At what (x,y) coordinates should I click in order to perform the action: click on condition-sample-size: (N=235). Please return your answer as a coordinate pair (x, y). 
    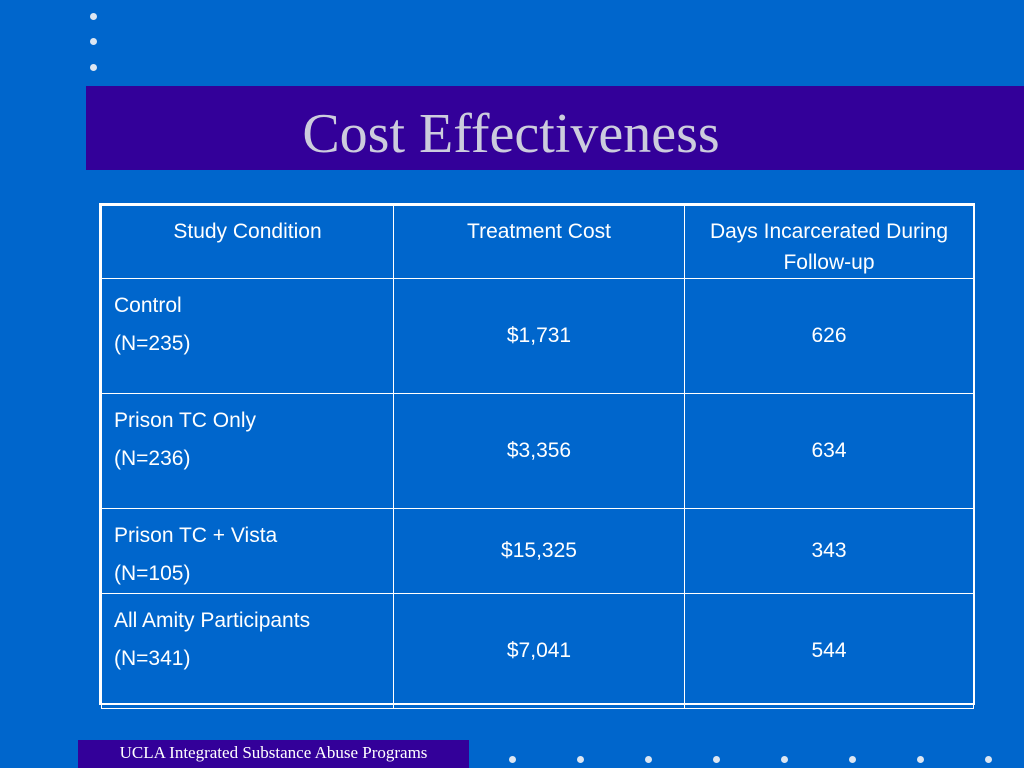
    Looking at the image, I should click on (152, 343).